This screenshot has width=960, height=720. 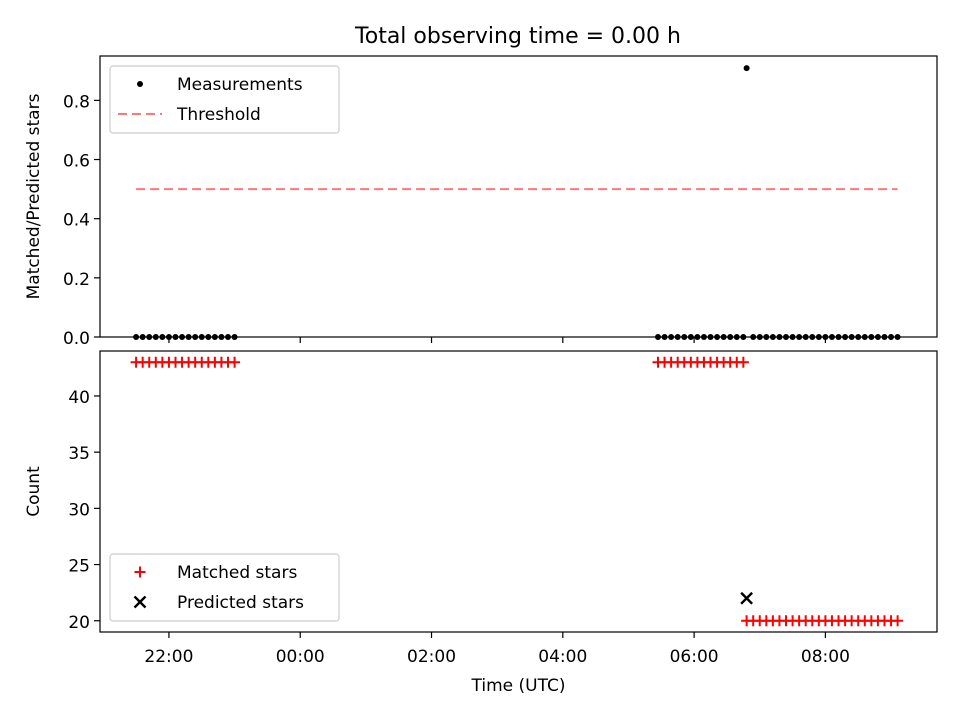 I want to click on y-tick-label: 20, so click(x=79, y=623).